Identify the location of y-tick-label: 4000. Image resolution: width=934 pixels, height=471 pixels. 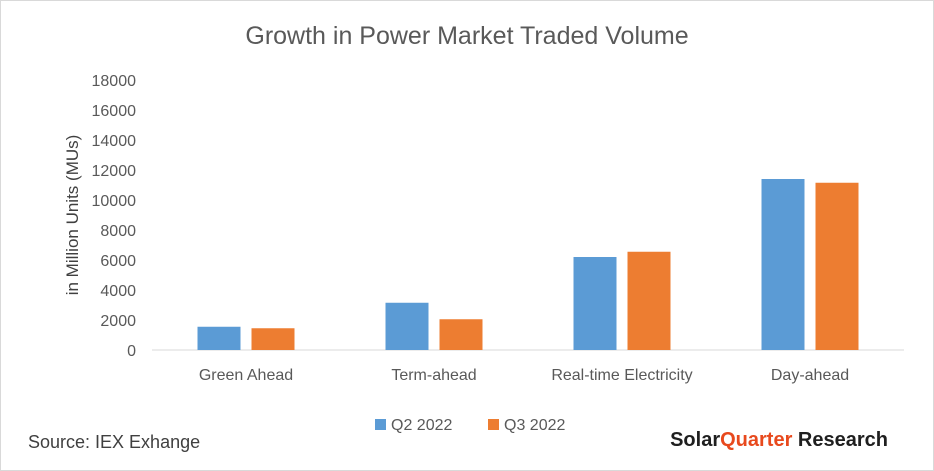
(118, 291).